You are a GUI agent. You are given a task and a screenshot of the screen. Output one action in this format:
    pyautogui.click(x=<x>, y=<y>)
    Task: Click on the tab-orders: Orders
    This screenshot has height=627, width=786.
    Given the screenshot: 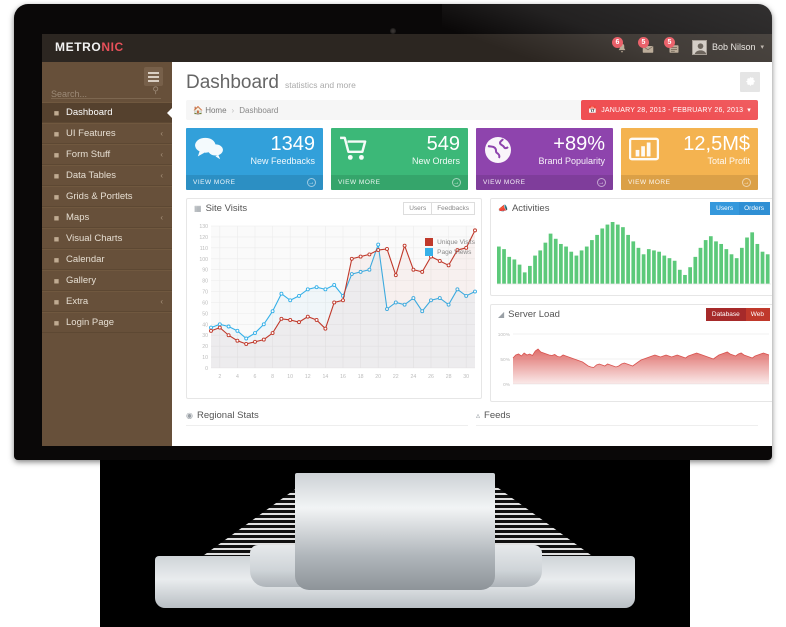 What is the action you would take?
    pyautogui.click(x=754, y=208)
    